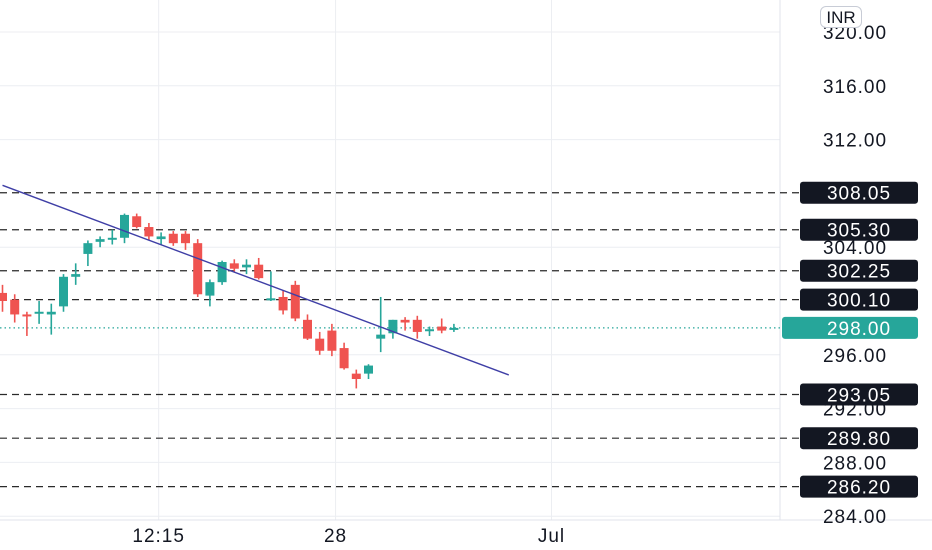  What do you see at coordinates (335, 536) in the screenshot?
I see `time-tick-label: 28` at bounding box center [335, 536].